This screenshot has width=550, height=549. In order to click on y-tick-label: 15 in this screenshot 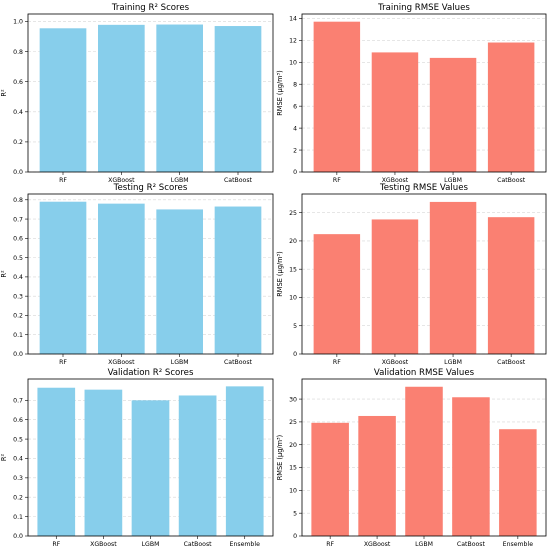, I will do `click(293, 269)`.